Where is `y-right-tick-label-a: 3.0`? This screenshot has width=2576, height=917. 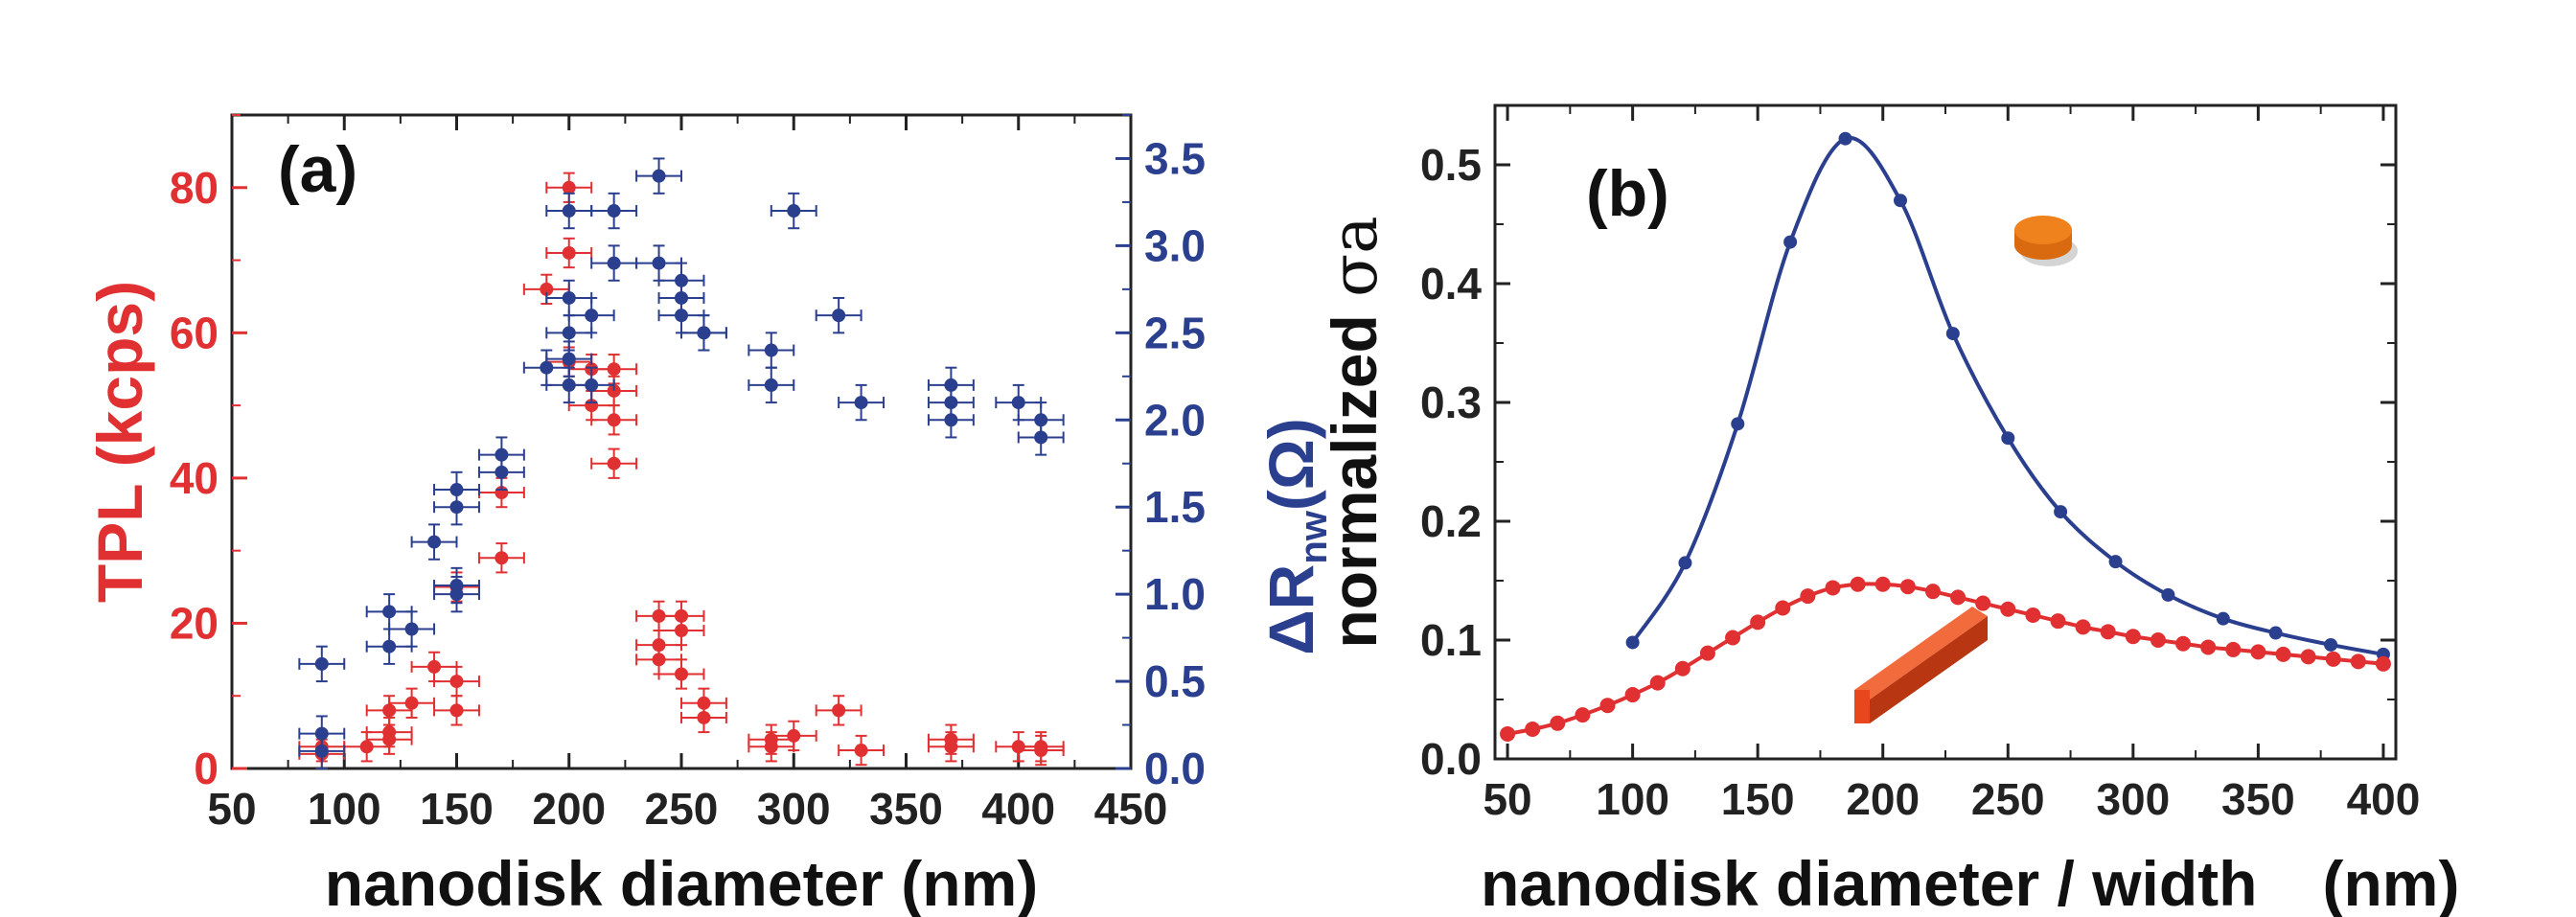
y-right-tick-label-a: 3.0 is located at coordinates (1175, 245).